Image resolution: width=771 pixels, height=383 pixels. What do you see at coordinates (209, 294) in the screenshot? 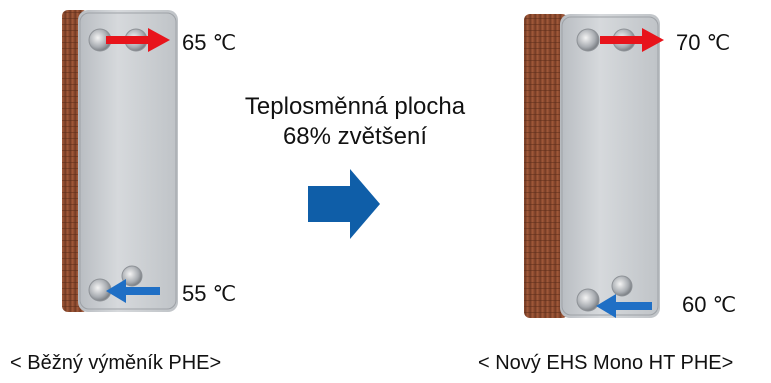
I see `left-inlet-temperature: 55 ℃` at bounding box center [209, 294].